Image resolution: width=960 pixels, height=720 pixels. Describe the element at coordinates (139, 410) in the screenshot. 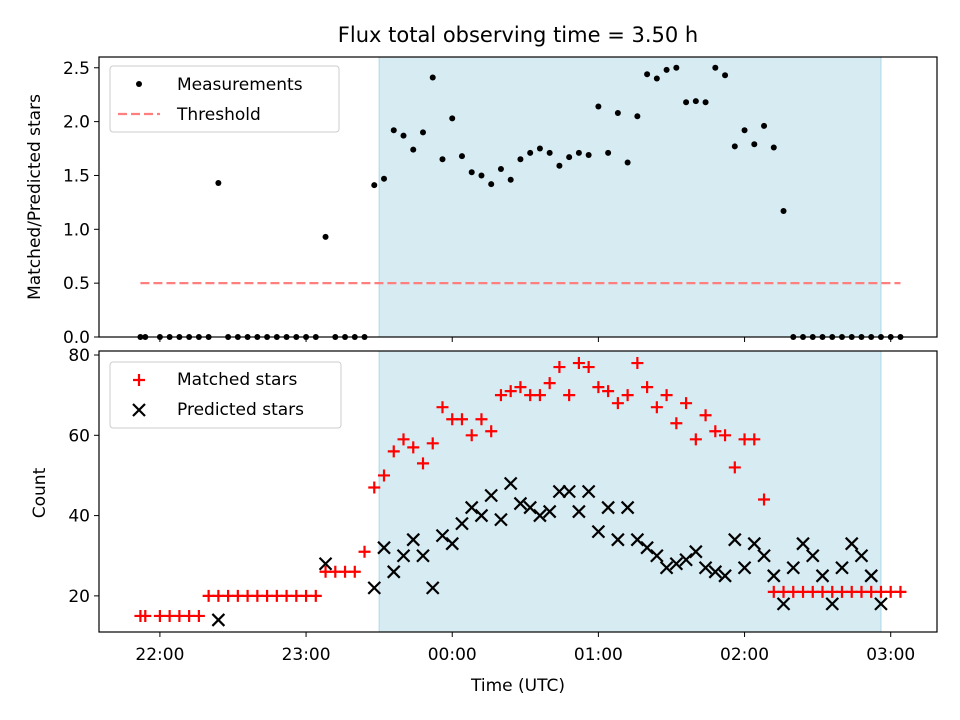

I see `legend-predicted-marker` at that location.